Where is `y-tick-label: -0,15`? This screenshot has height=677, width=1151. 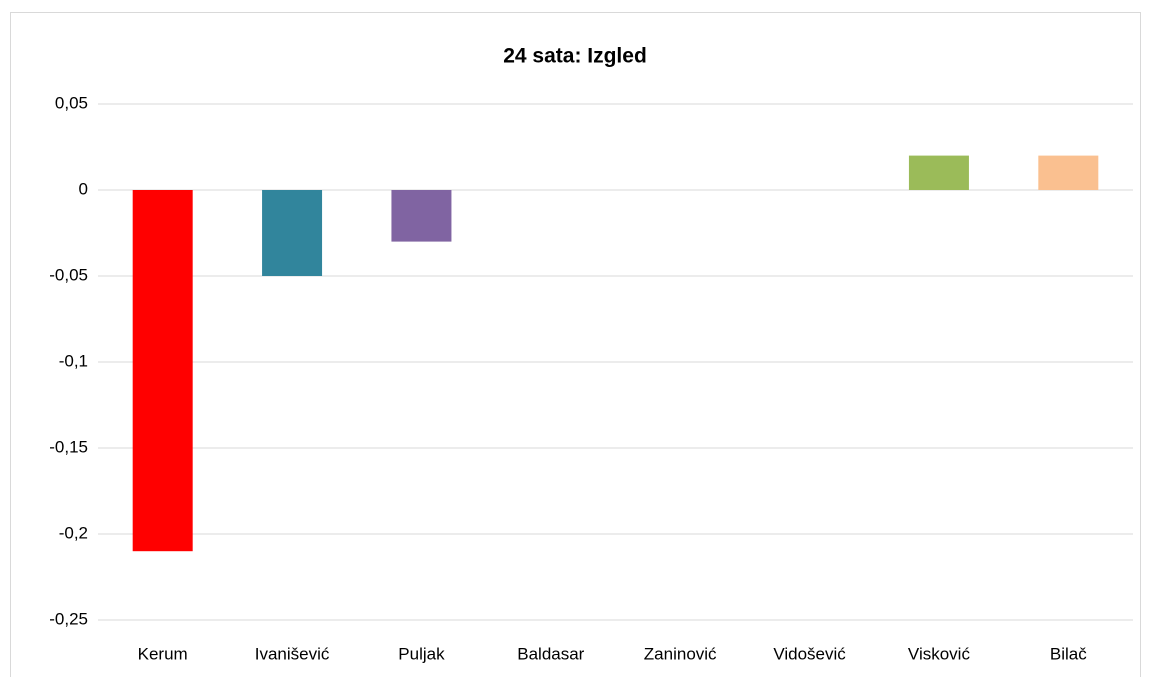
y-tick-label: -0,15 is located at coordinates (68, 446).